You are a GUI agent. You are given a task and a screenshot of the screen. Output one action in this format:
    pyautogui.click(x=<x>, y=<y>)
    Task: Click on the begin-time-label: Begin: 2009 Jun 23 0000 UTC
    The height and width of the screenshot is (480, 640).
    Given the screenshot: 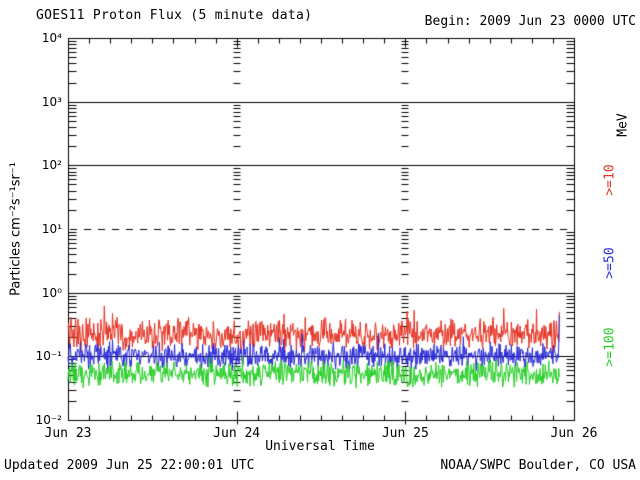 What is the action you would take?
    pyautogui.click(x=530, y=21)
    